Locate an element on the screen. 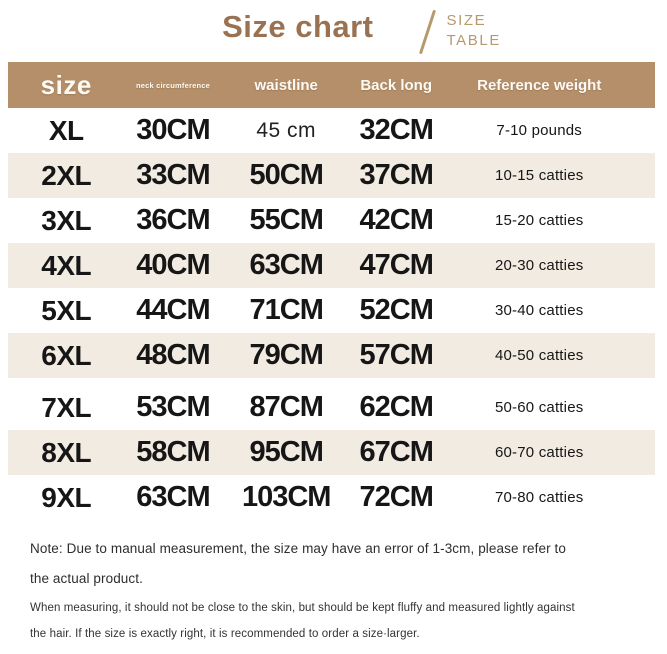 The width and height of the screenshot is (667, 654). measurement-value: 71CM is located at coordinates (286, 310).